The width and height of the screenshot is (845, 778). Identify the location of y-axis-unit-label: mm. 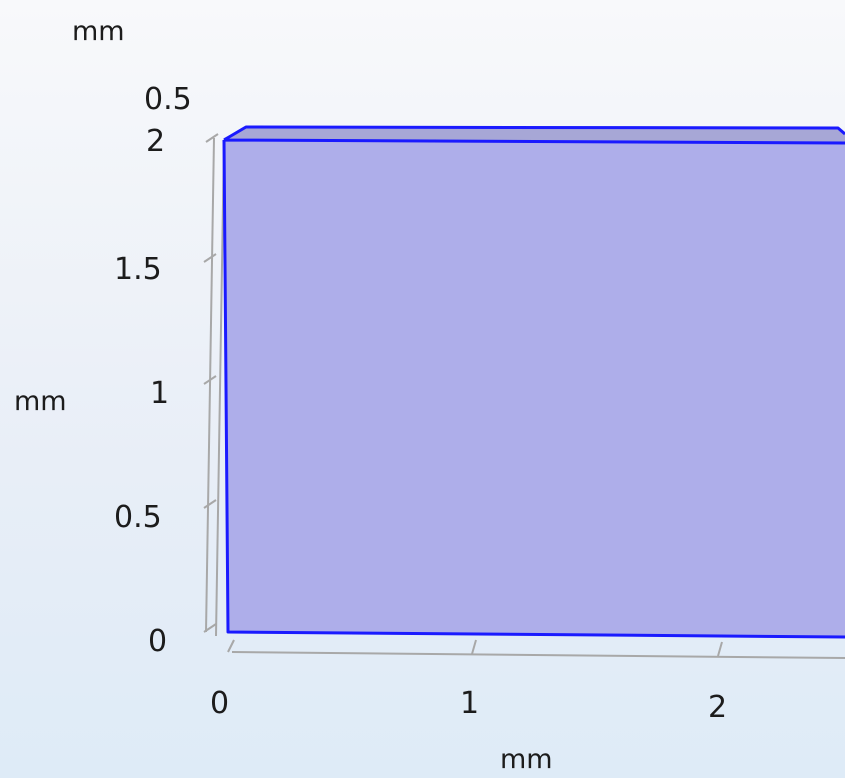
(40, 401).